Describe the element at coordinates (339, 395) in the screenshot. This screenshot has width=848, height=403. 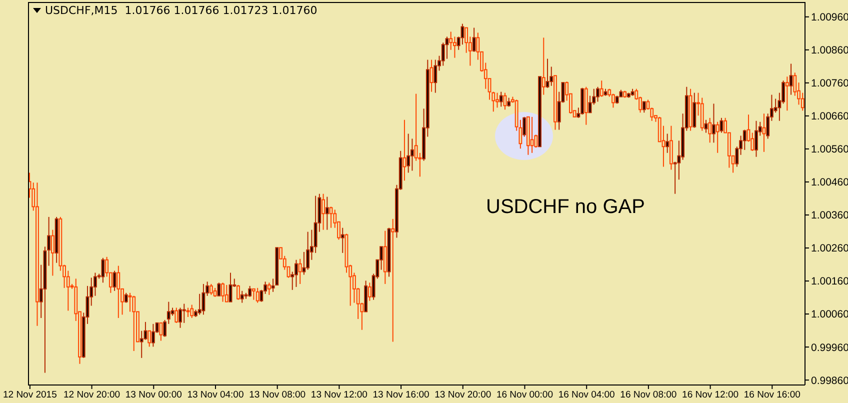
I see `x-tick-label: 13 Nov 12:00` at that location.